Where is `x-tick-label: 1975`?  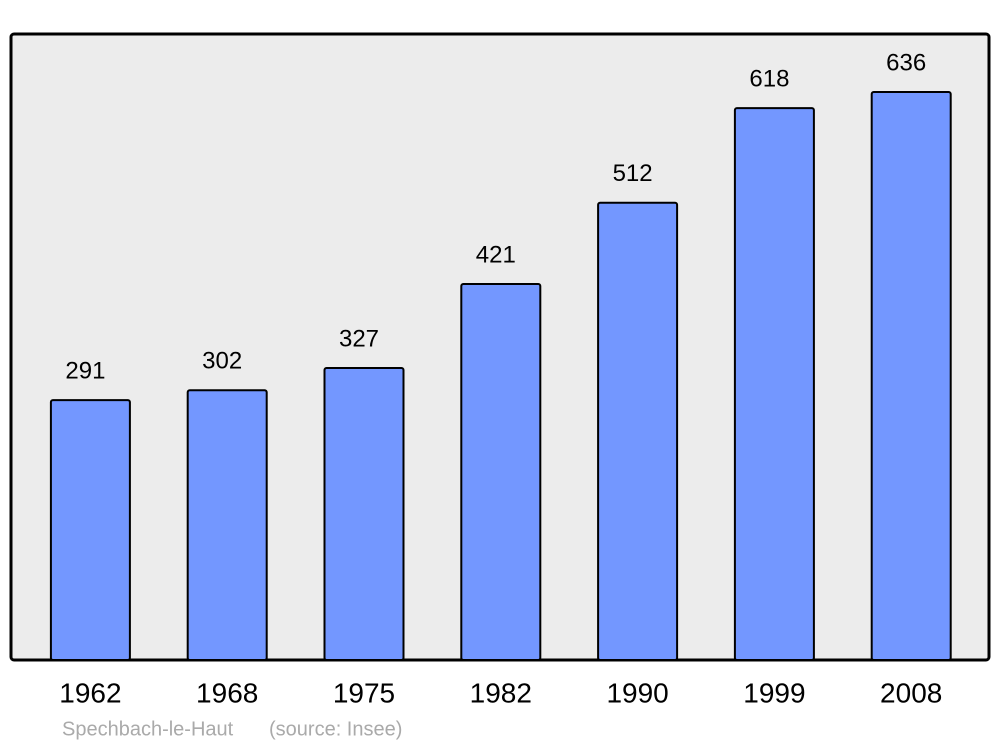
x-tick-label: 1975 is located at coordinates (364, 692).